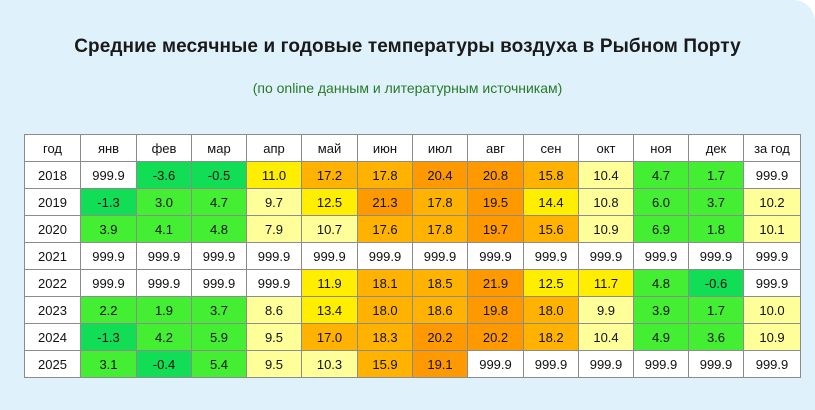 The height and width of the screenshot is (410, 815). I want to click on temperature-cell: -0.6, so click(716, 283).